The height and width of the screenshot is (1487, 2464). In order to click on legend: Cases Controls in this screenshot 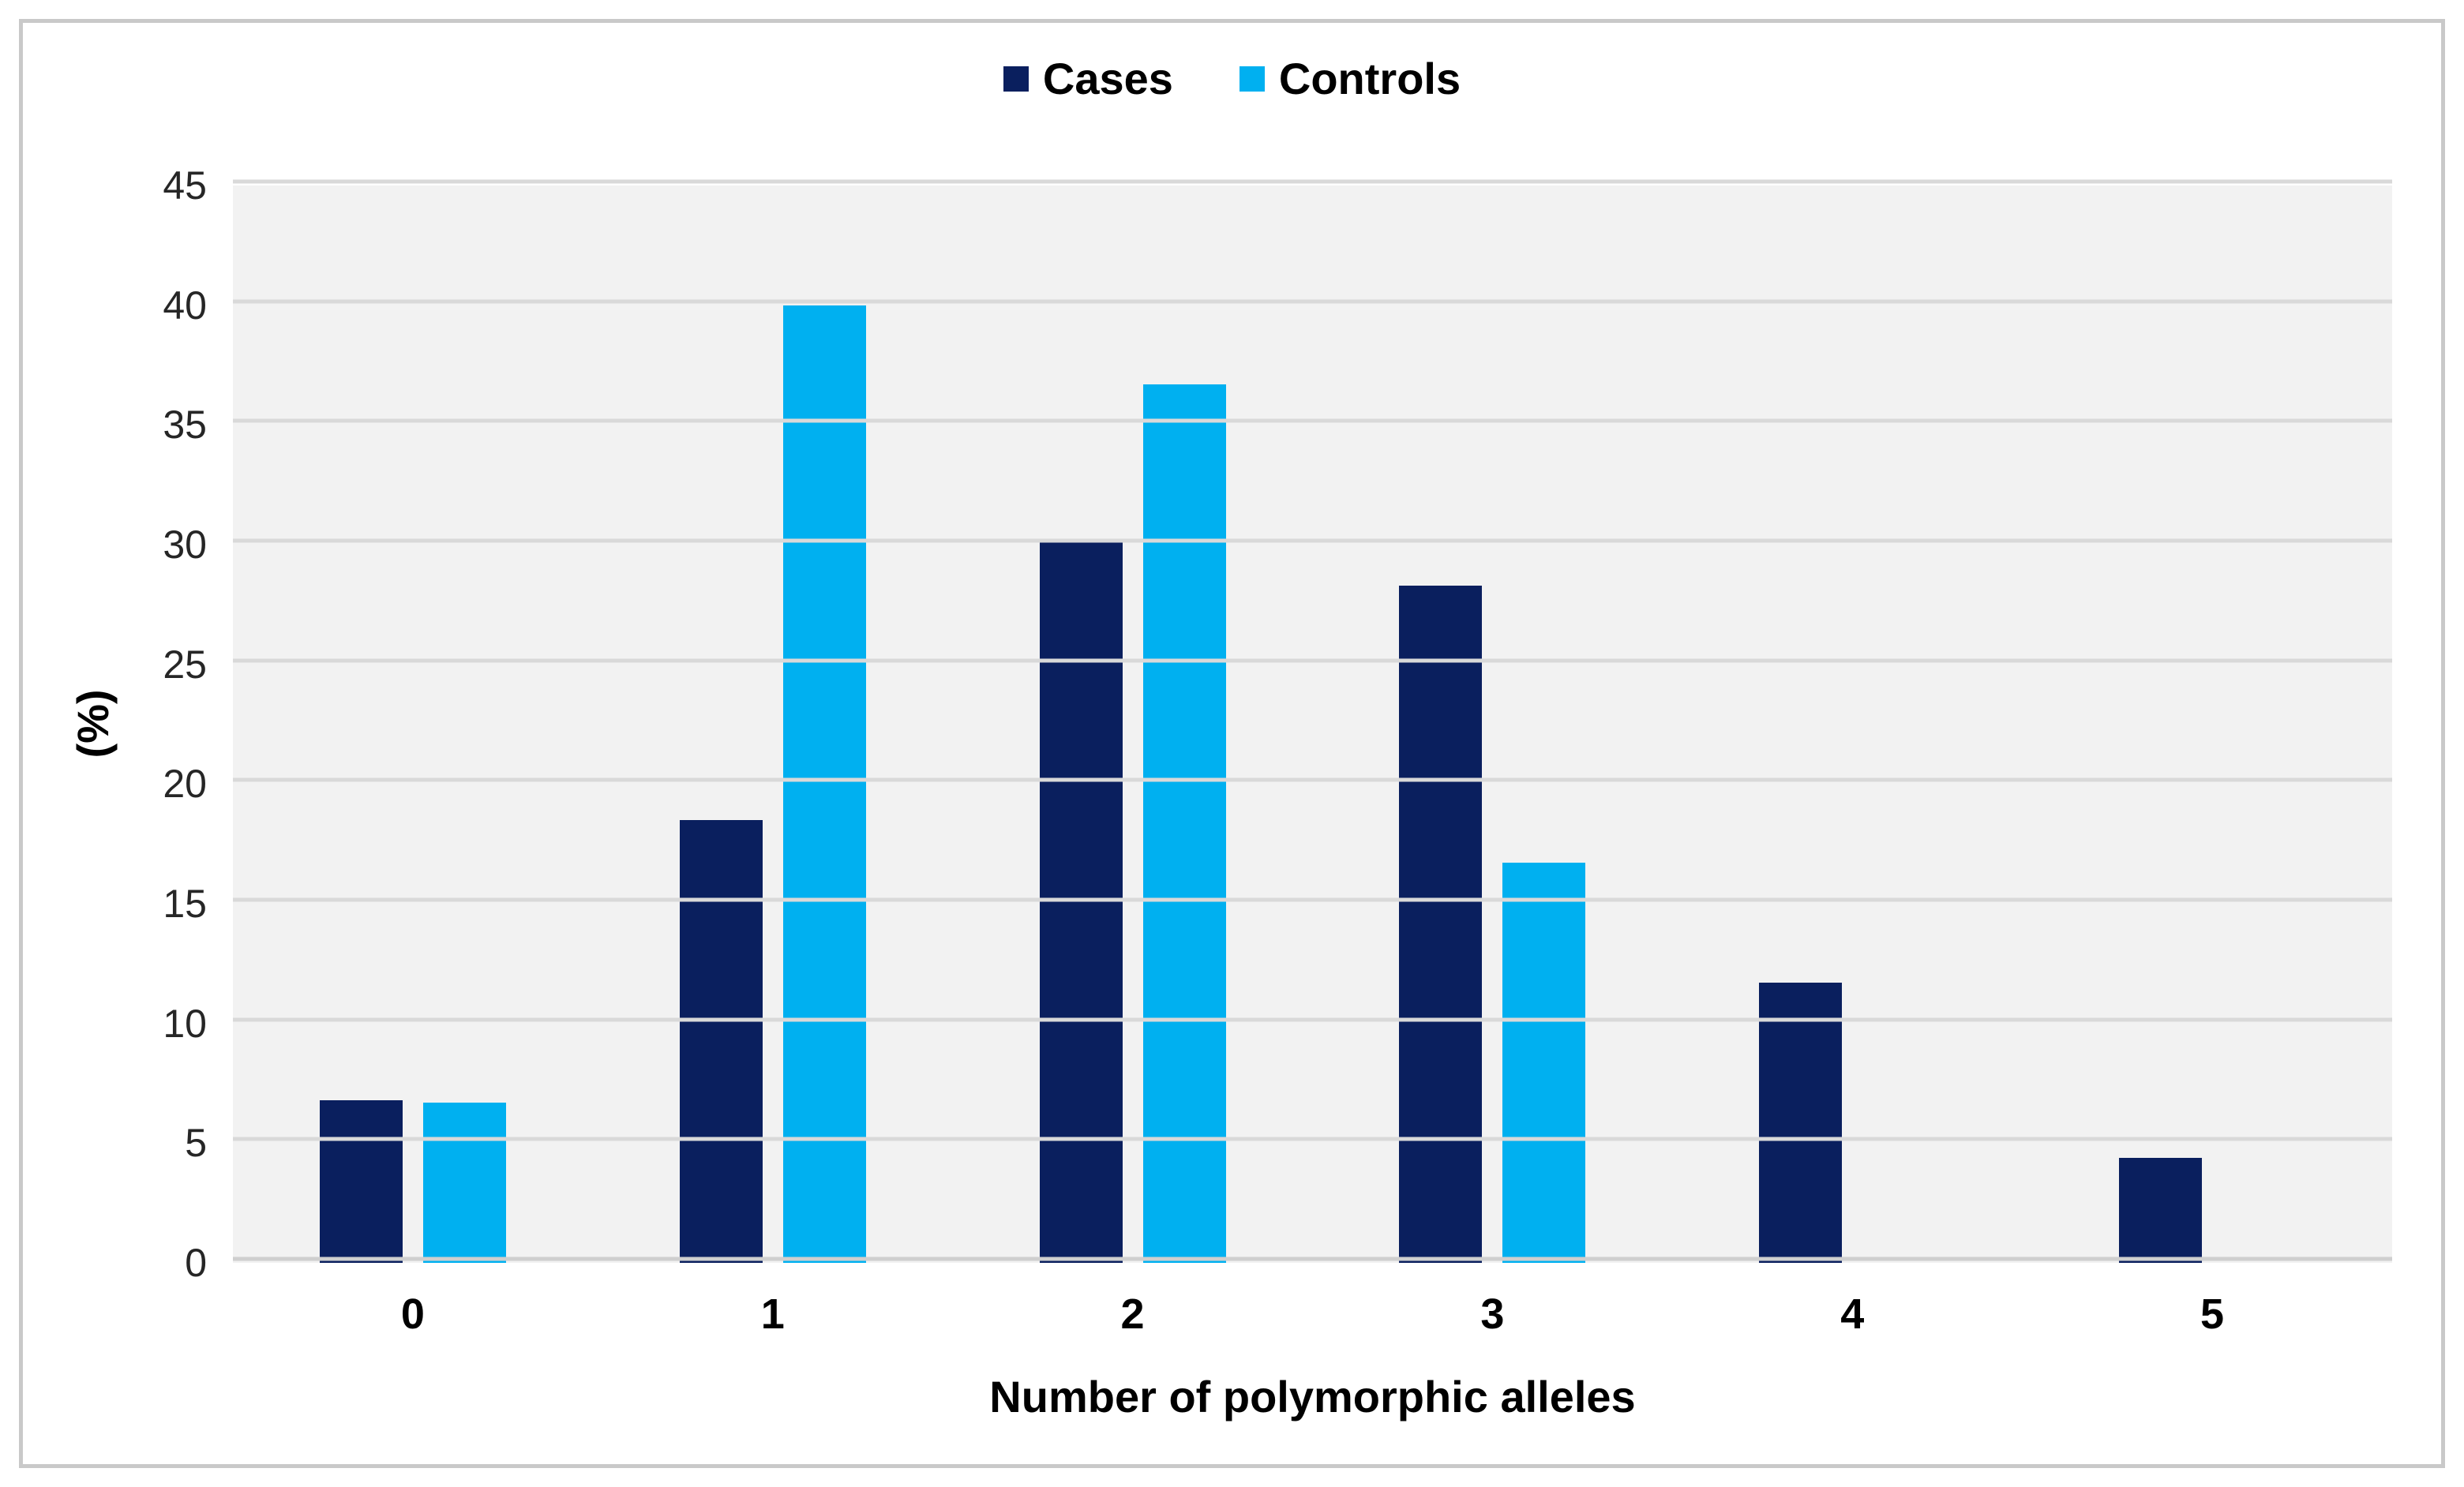, I will do `click(1232, 79)`.